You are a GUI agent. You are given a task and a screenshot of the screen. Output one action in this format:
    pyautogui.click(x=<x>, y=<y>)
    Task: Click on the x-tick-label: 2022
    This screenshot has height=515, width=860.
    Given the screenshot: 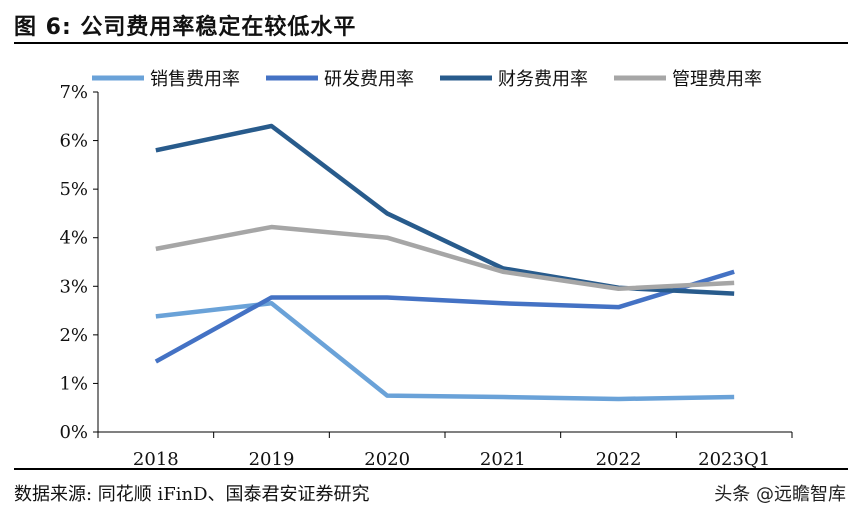 What is the action you would take?
    pyautogui.click(x=619, y=459)
    